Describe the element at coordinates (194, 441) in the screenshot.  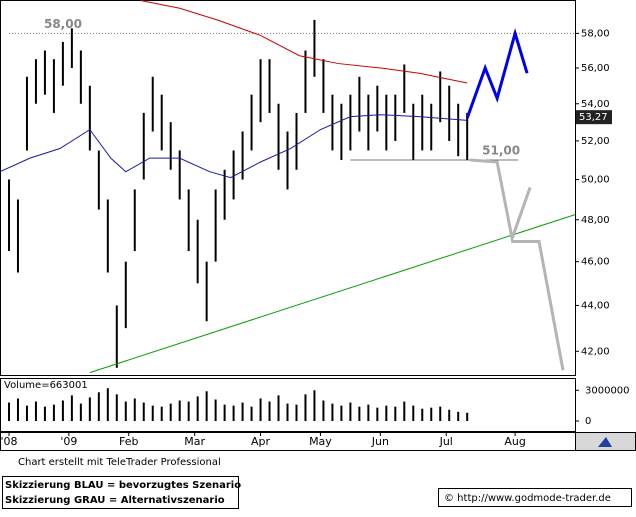
I see `x-tick-label: Mar` at that location.